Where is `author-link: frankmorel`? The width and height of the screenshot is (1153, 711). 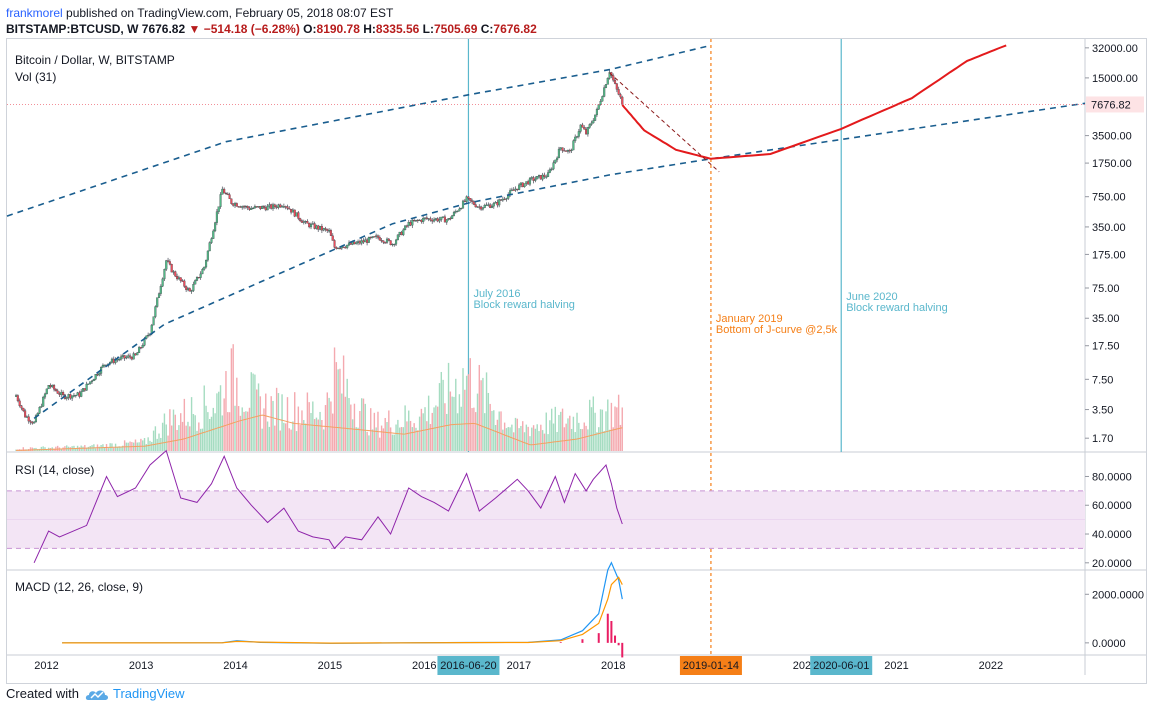
author-link: frankmorel is located at coordinates (34, 13).